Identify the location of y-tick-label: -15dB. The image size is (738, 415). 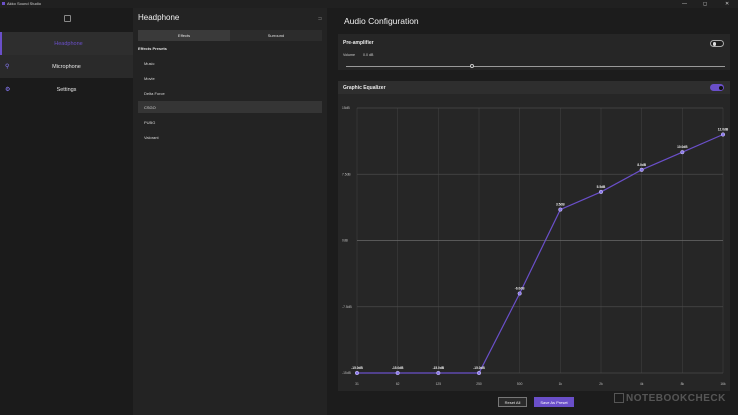
(347, 373).